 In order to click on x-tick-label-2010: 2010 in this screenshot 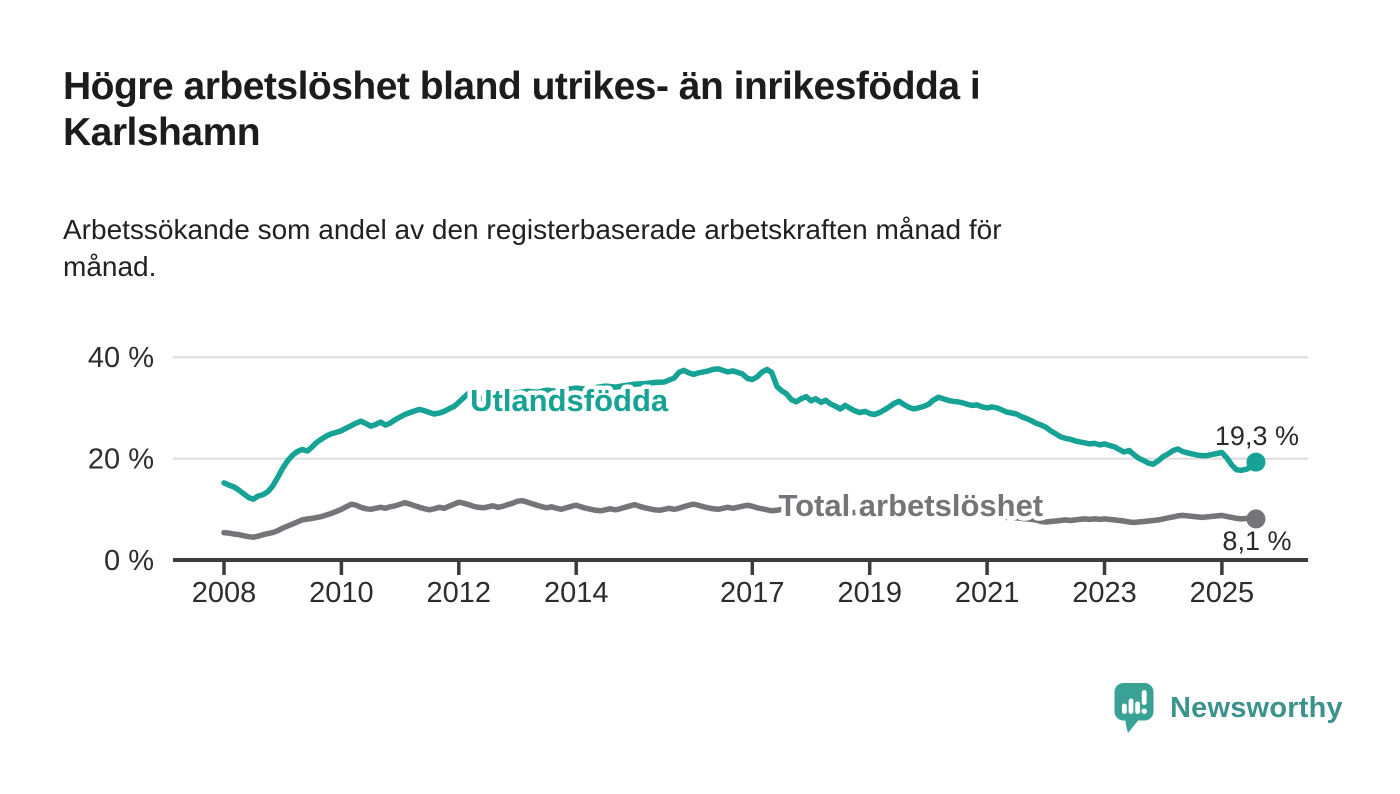, I will do `click(341, 593)`.